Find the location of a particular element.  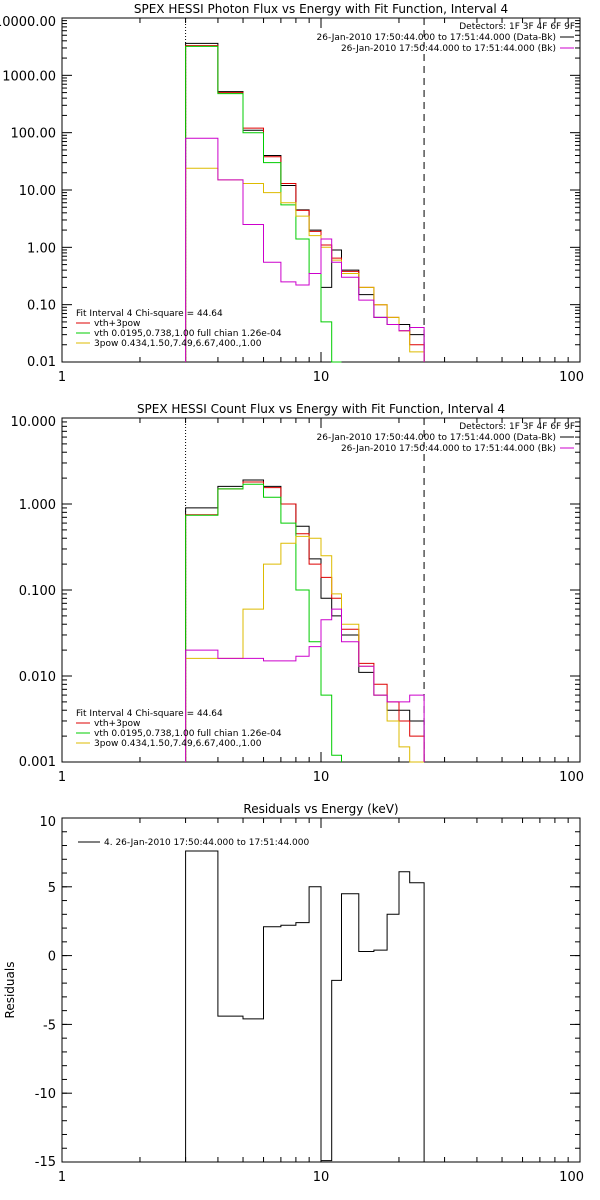

y-axis-title: Residuals is located at coordinates (10, 990).